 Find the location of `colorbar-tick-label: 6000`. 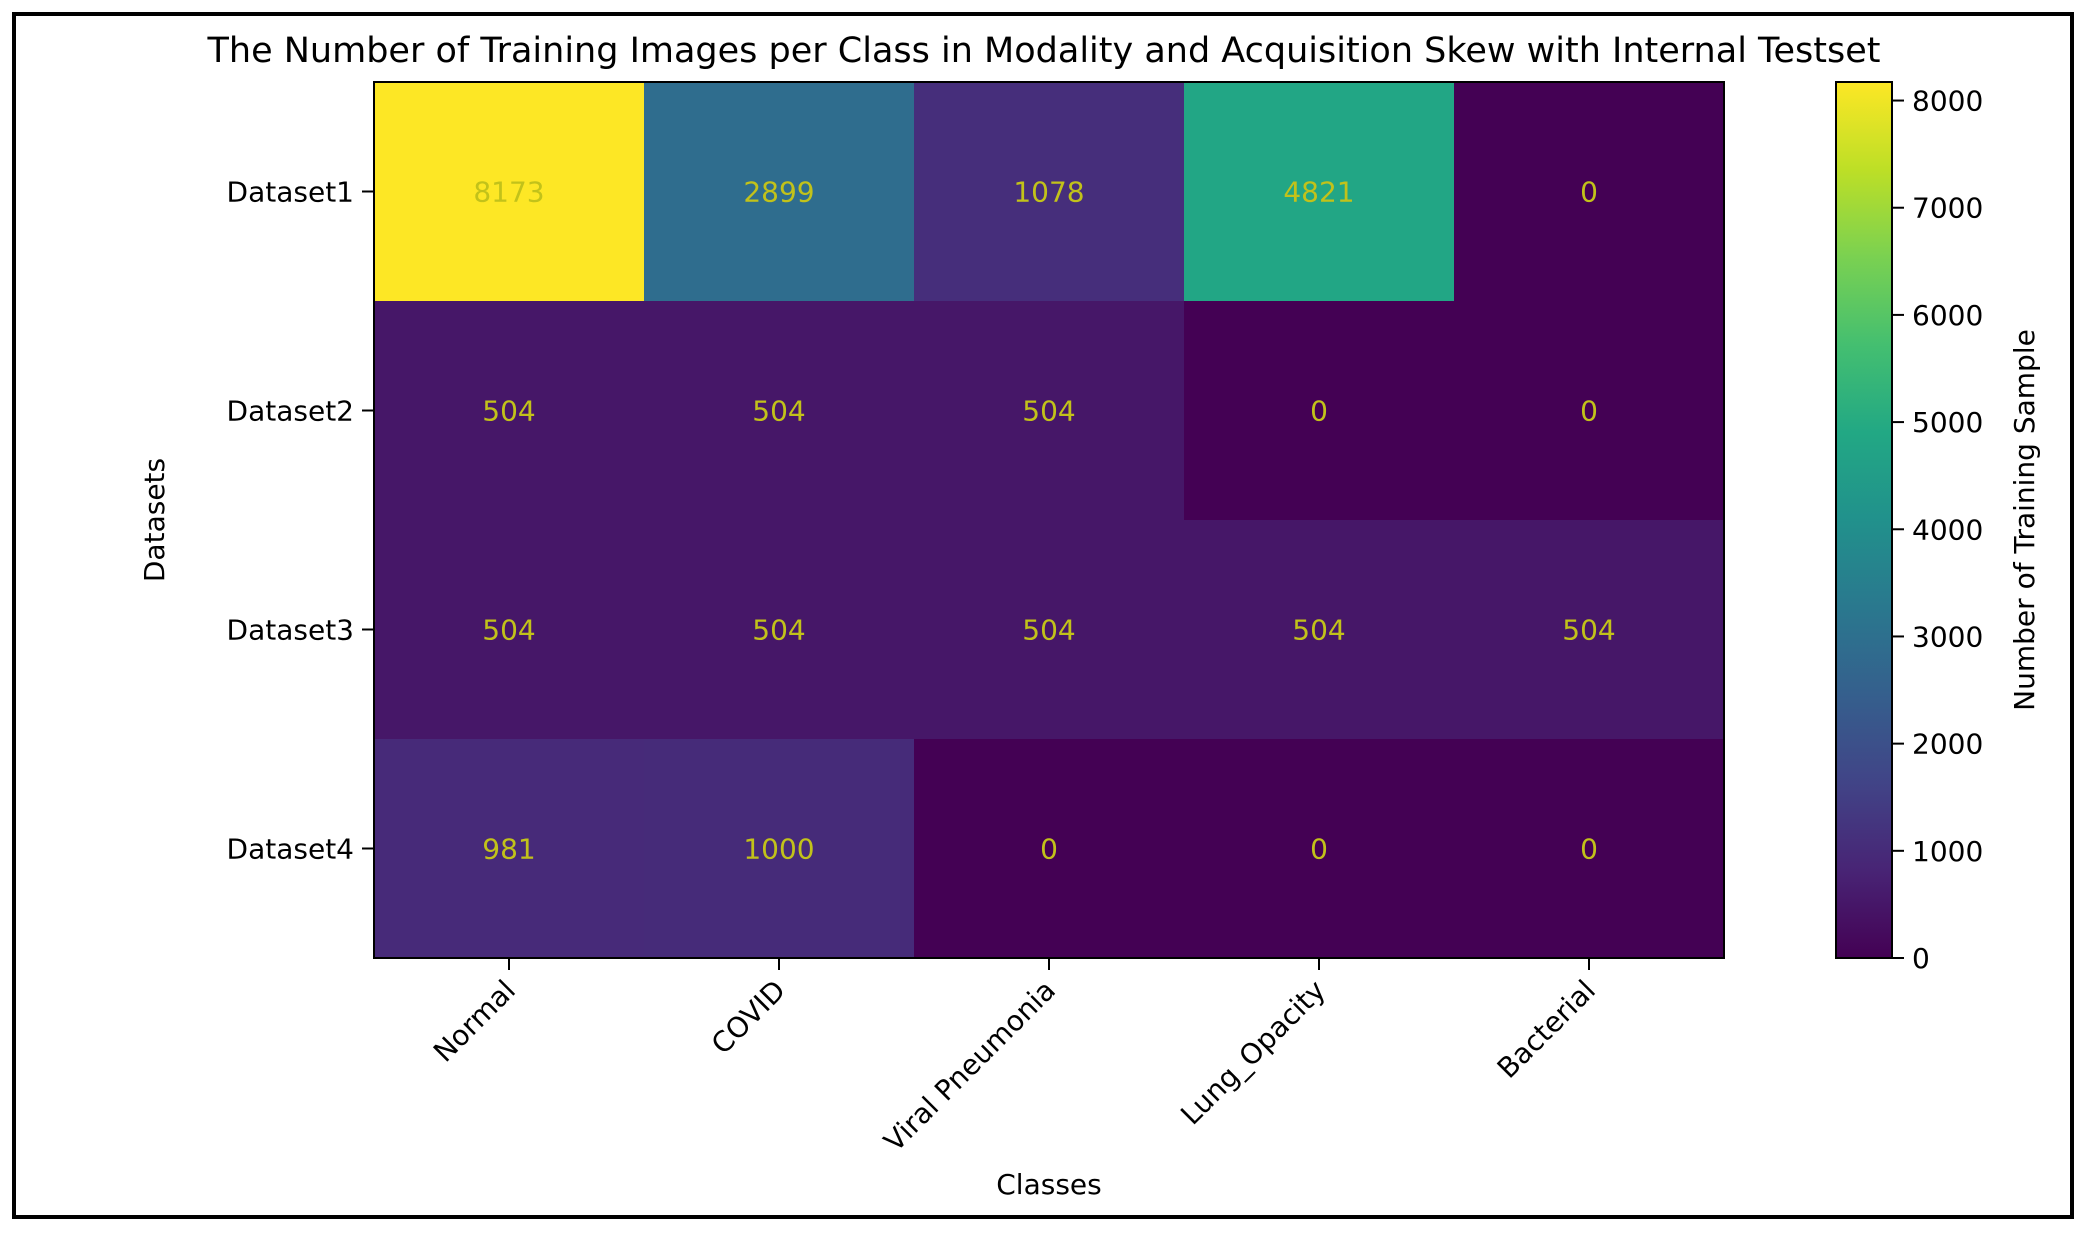

colorbar-tick-label: 6000 is located at coordinates (1947, 315).